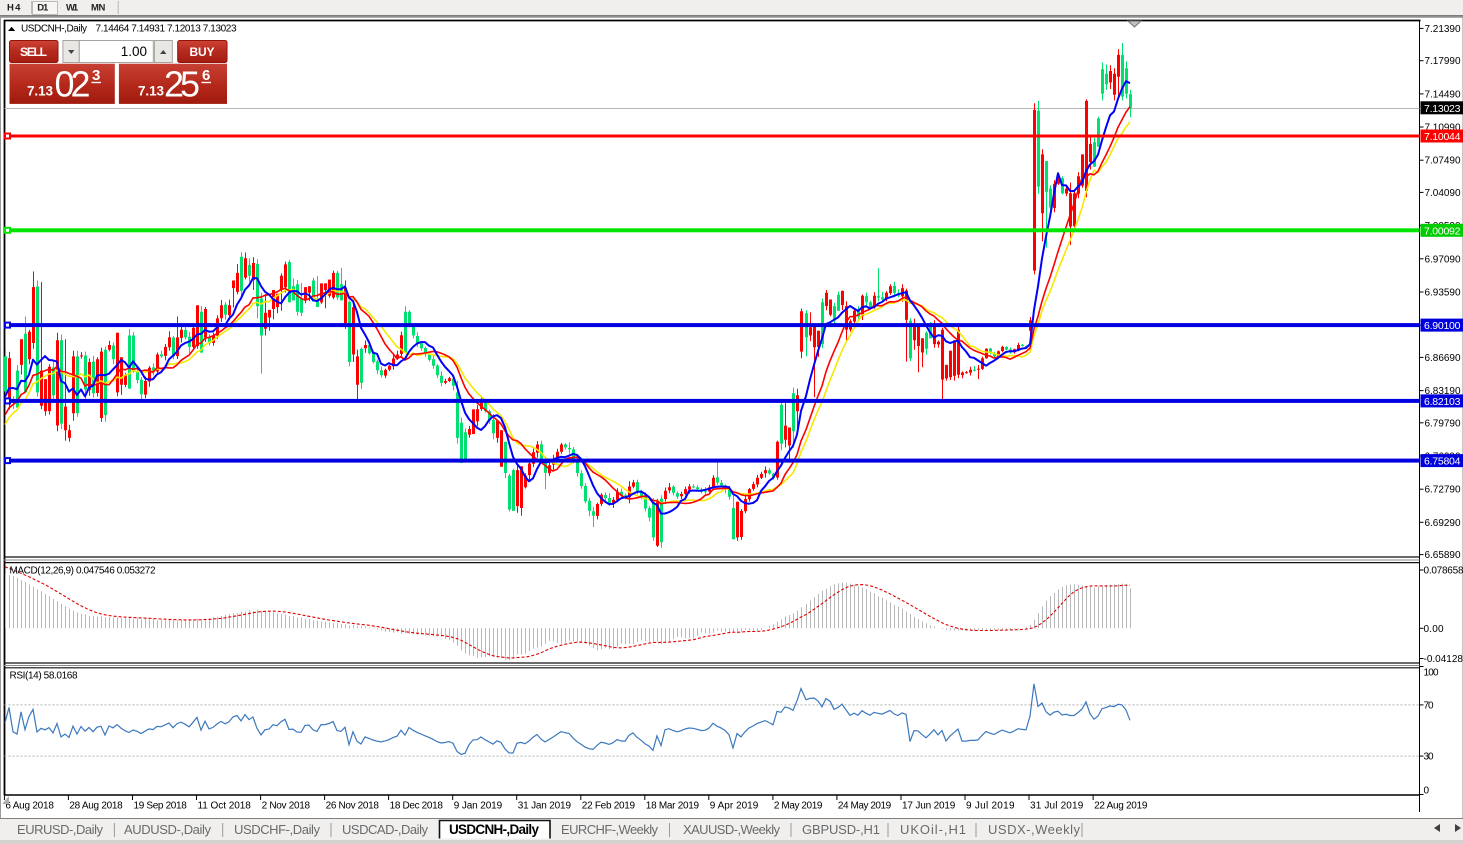 This screenshot has width=1463, height=844. Describe the element at coordinates (1443, 523) in the screenshot. I see `svg-text: 6.69290` at that location.